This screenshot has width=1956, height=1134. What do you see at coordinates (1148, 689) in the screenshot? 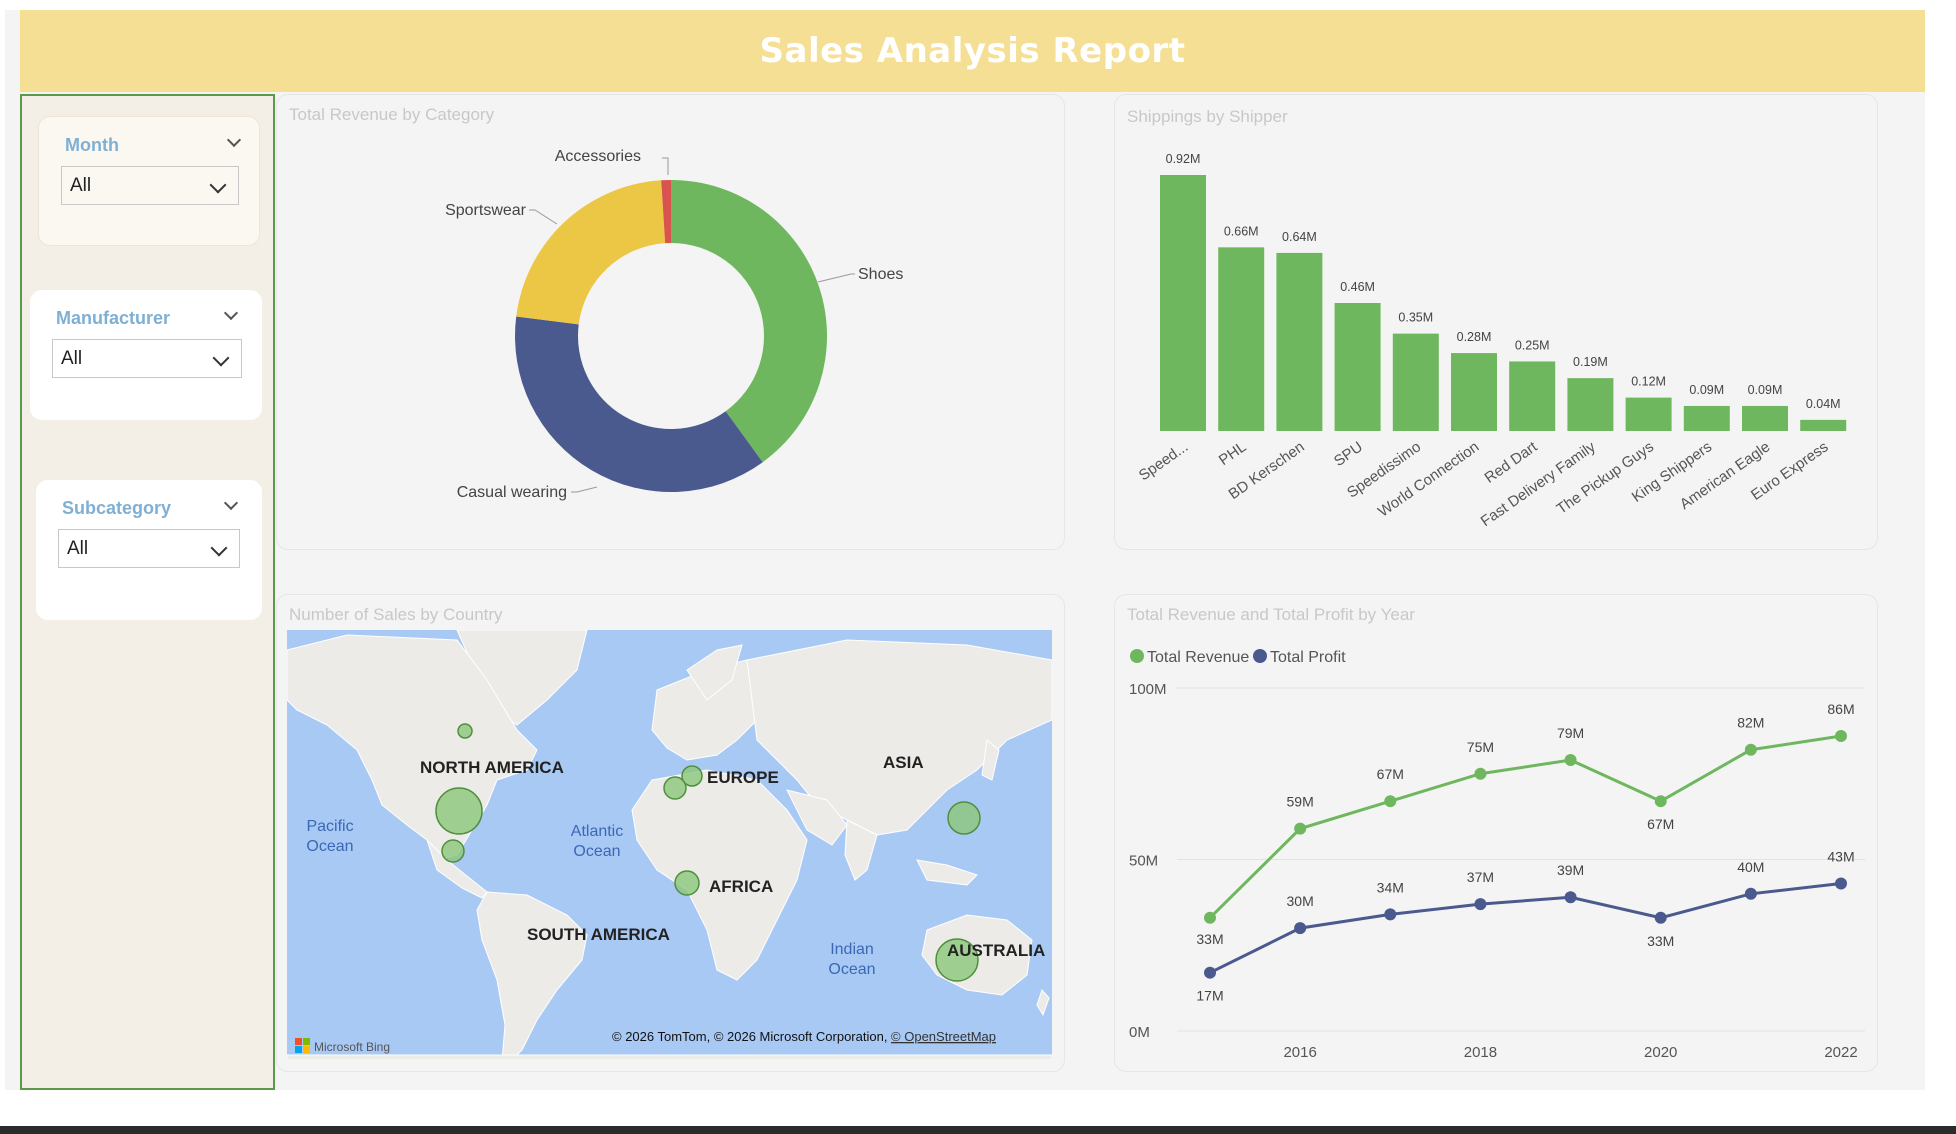
I see `y-tick-label: 100M` at bounding box center [1148, 689].